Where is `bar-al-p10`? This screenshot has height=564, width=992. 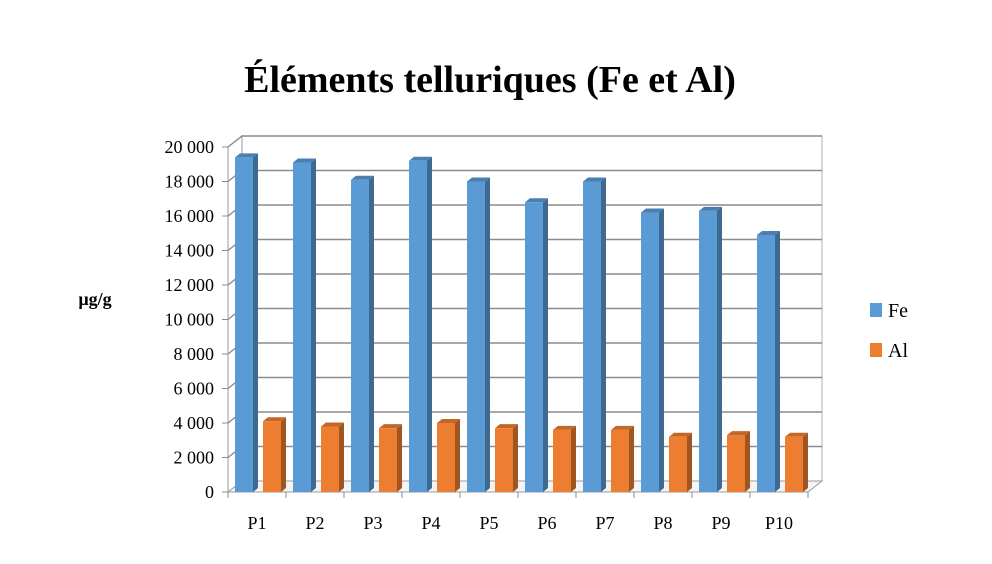
bar-al-p10 is located at coordinates (796, 462).